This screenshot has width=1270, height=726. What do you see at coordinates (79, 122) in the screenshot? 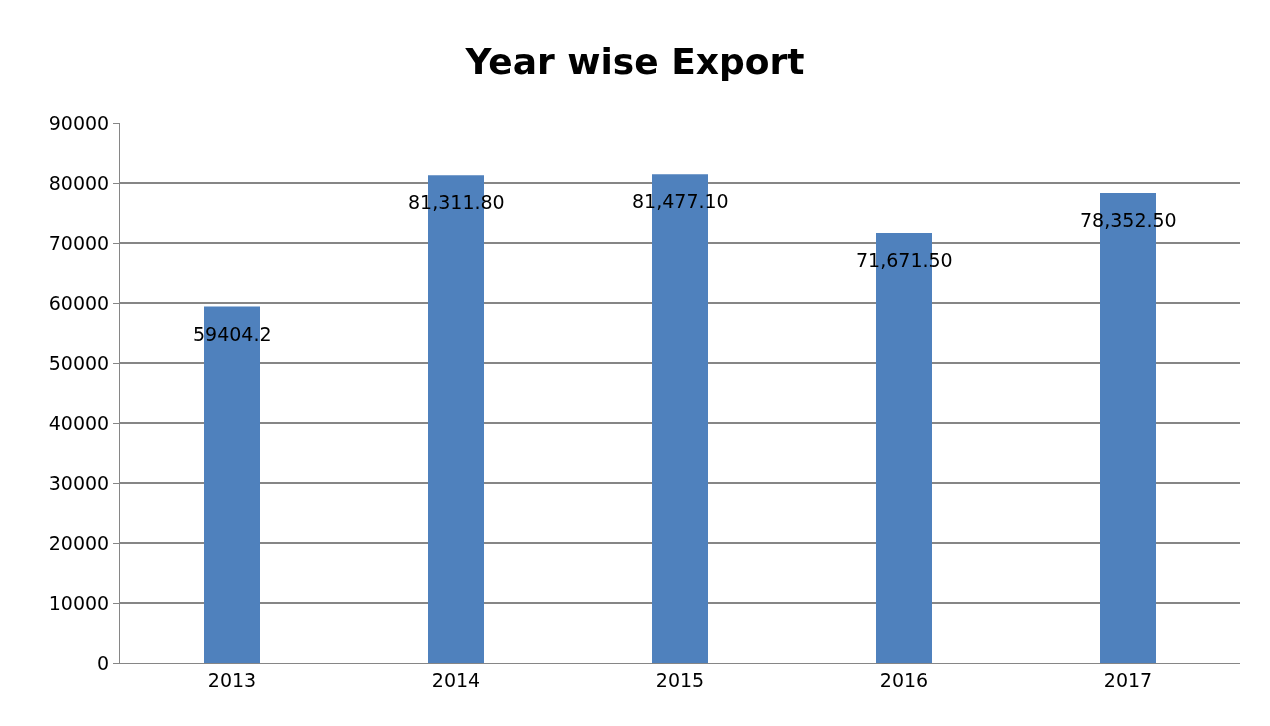
I see `y-tick-label: 90000` at bounding box center [79, 122].